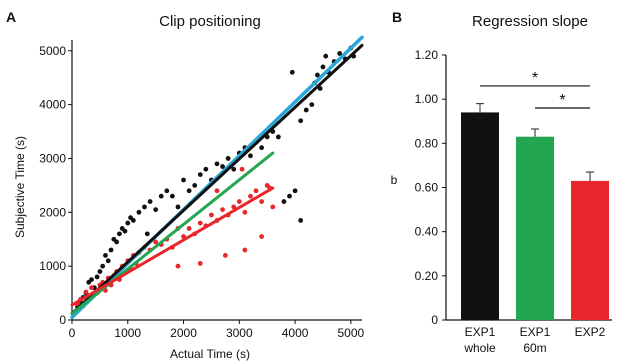  Describe the element at coordinates (210, 354) in the screenshot. I see `scatter-x-axis-label: Actual Time (s)` at that location.